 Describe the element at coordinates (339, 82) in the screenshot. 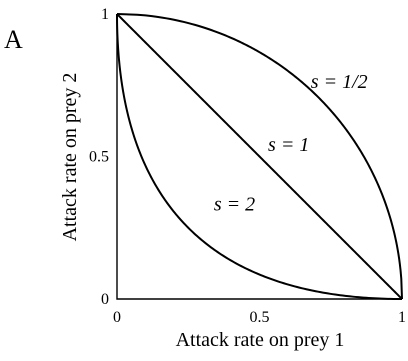

I see `curve-label: s = 1/2` at that location.